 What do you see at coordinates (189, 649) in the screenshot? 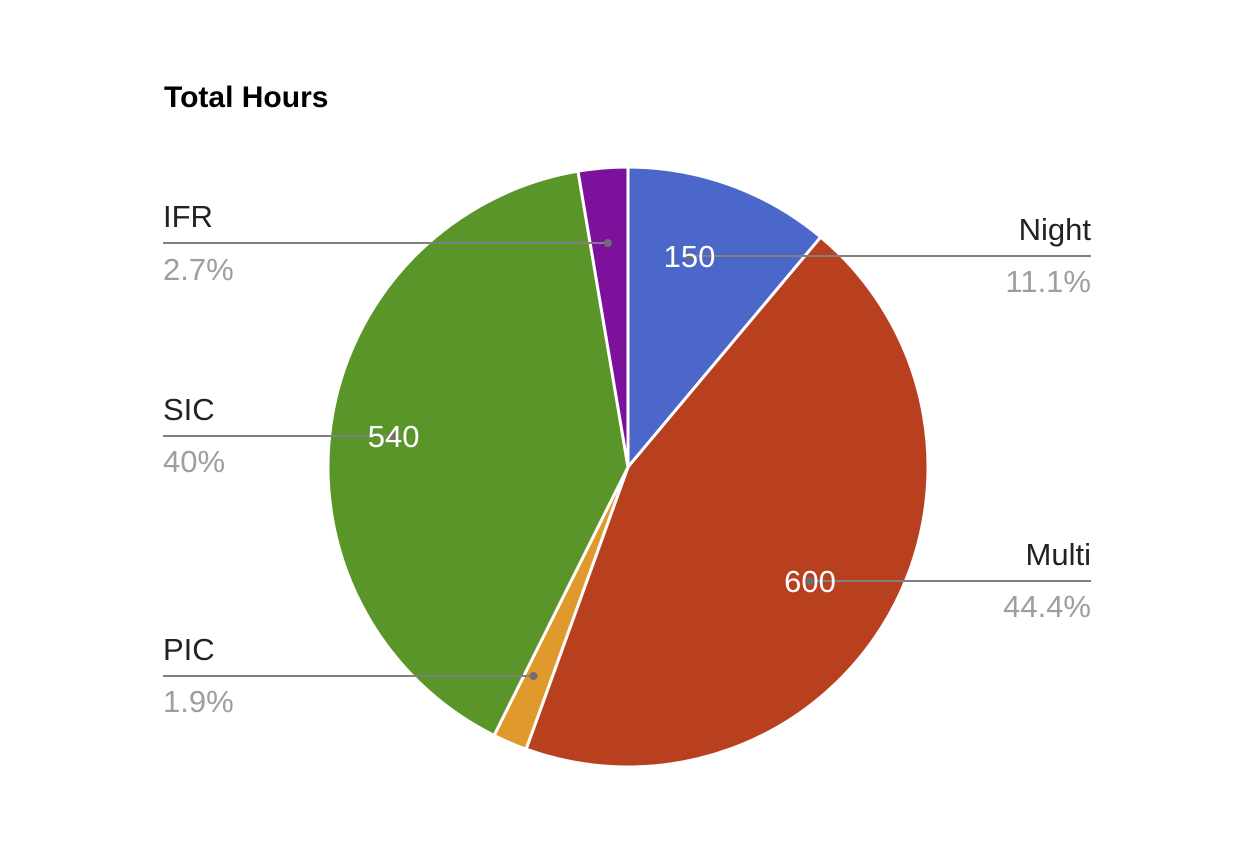
I see `slice-label-pic: PIC` at bounding box center [189, 649].